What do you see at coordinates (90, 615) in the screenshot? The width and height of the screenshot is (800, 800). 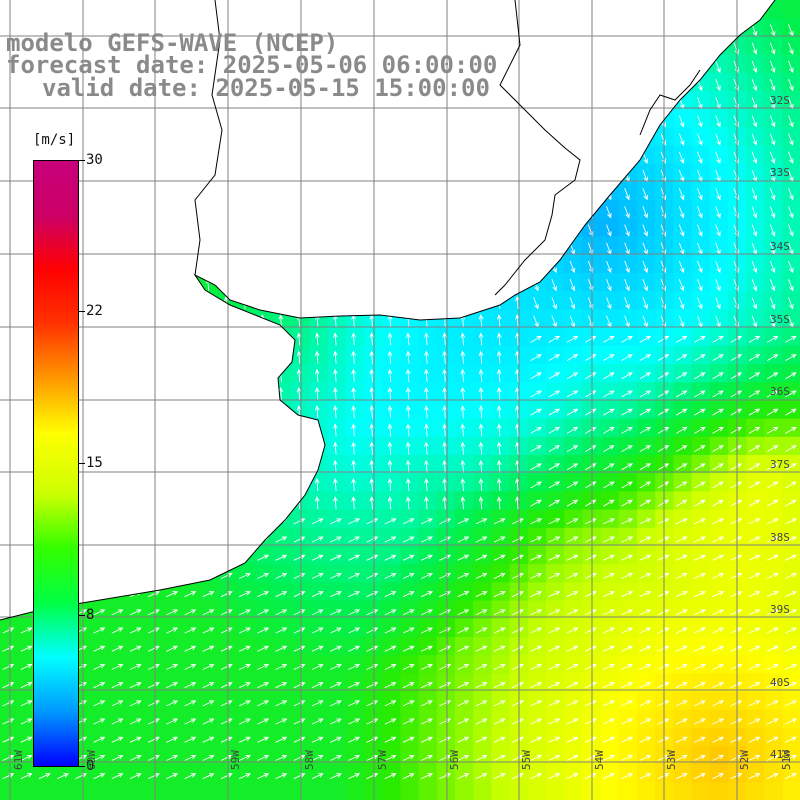 I see `colorbar-tick-8: 8` at bounding box center [90, 615].